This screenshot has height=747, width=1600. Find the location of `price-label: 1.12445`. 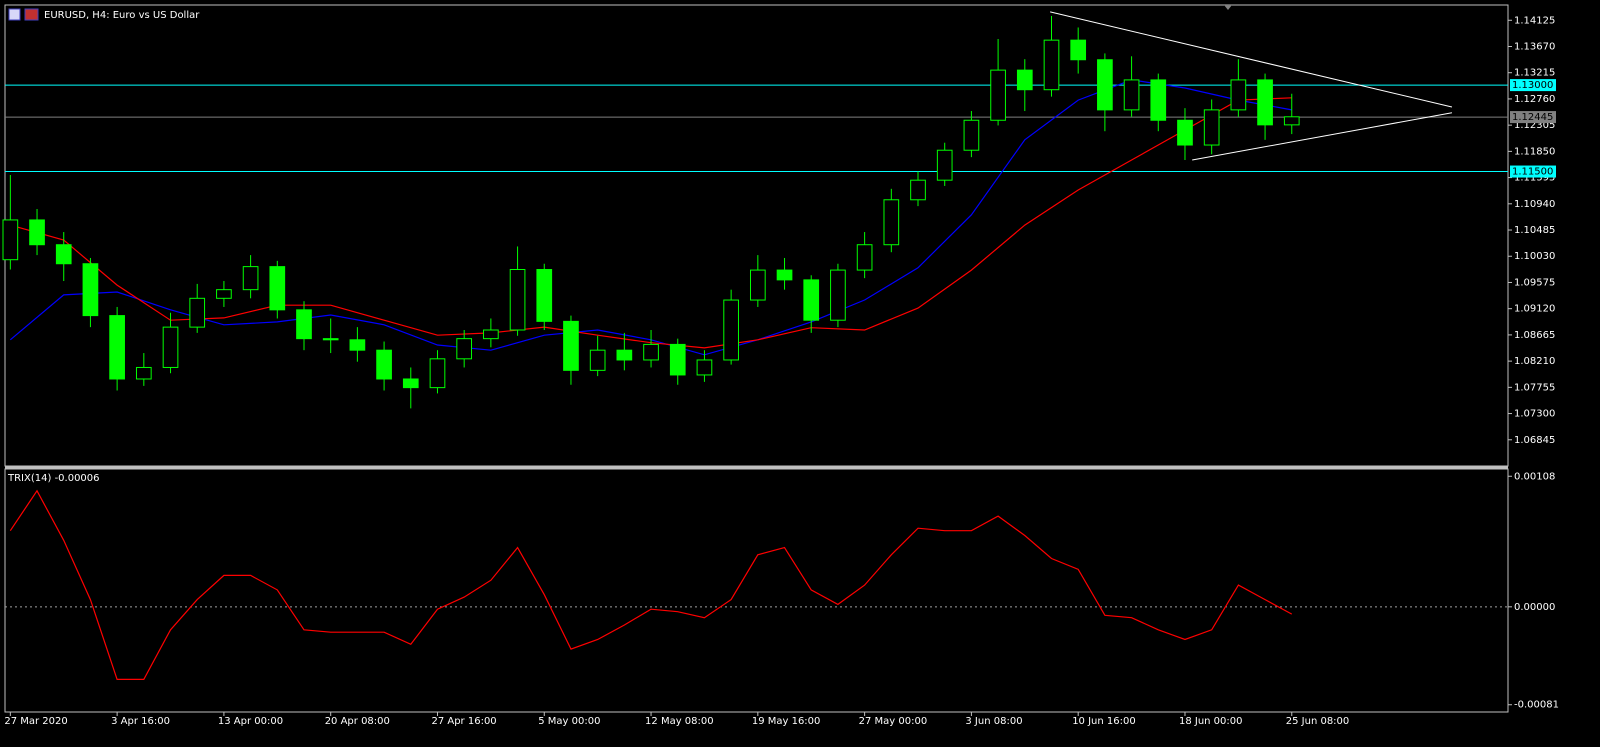

price-label: 1.12445 is located at coordinates (1532, 117).